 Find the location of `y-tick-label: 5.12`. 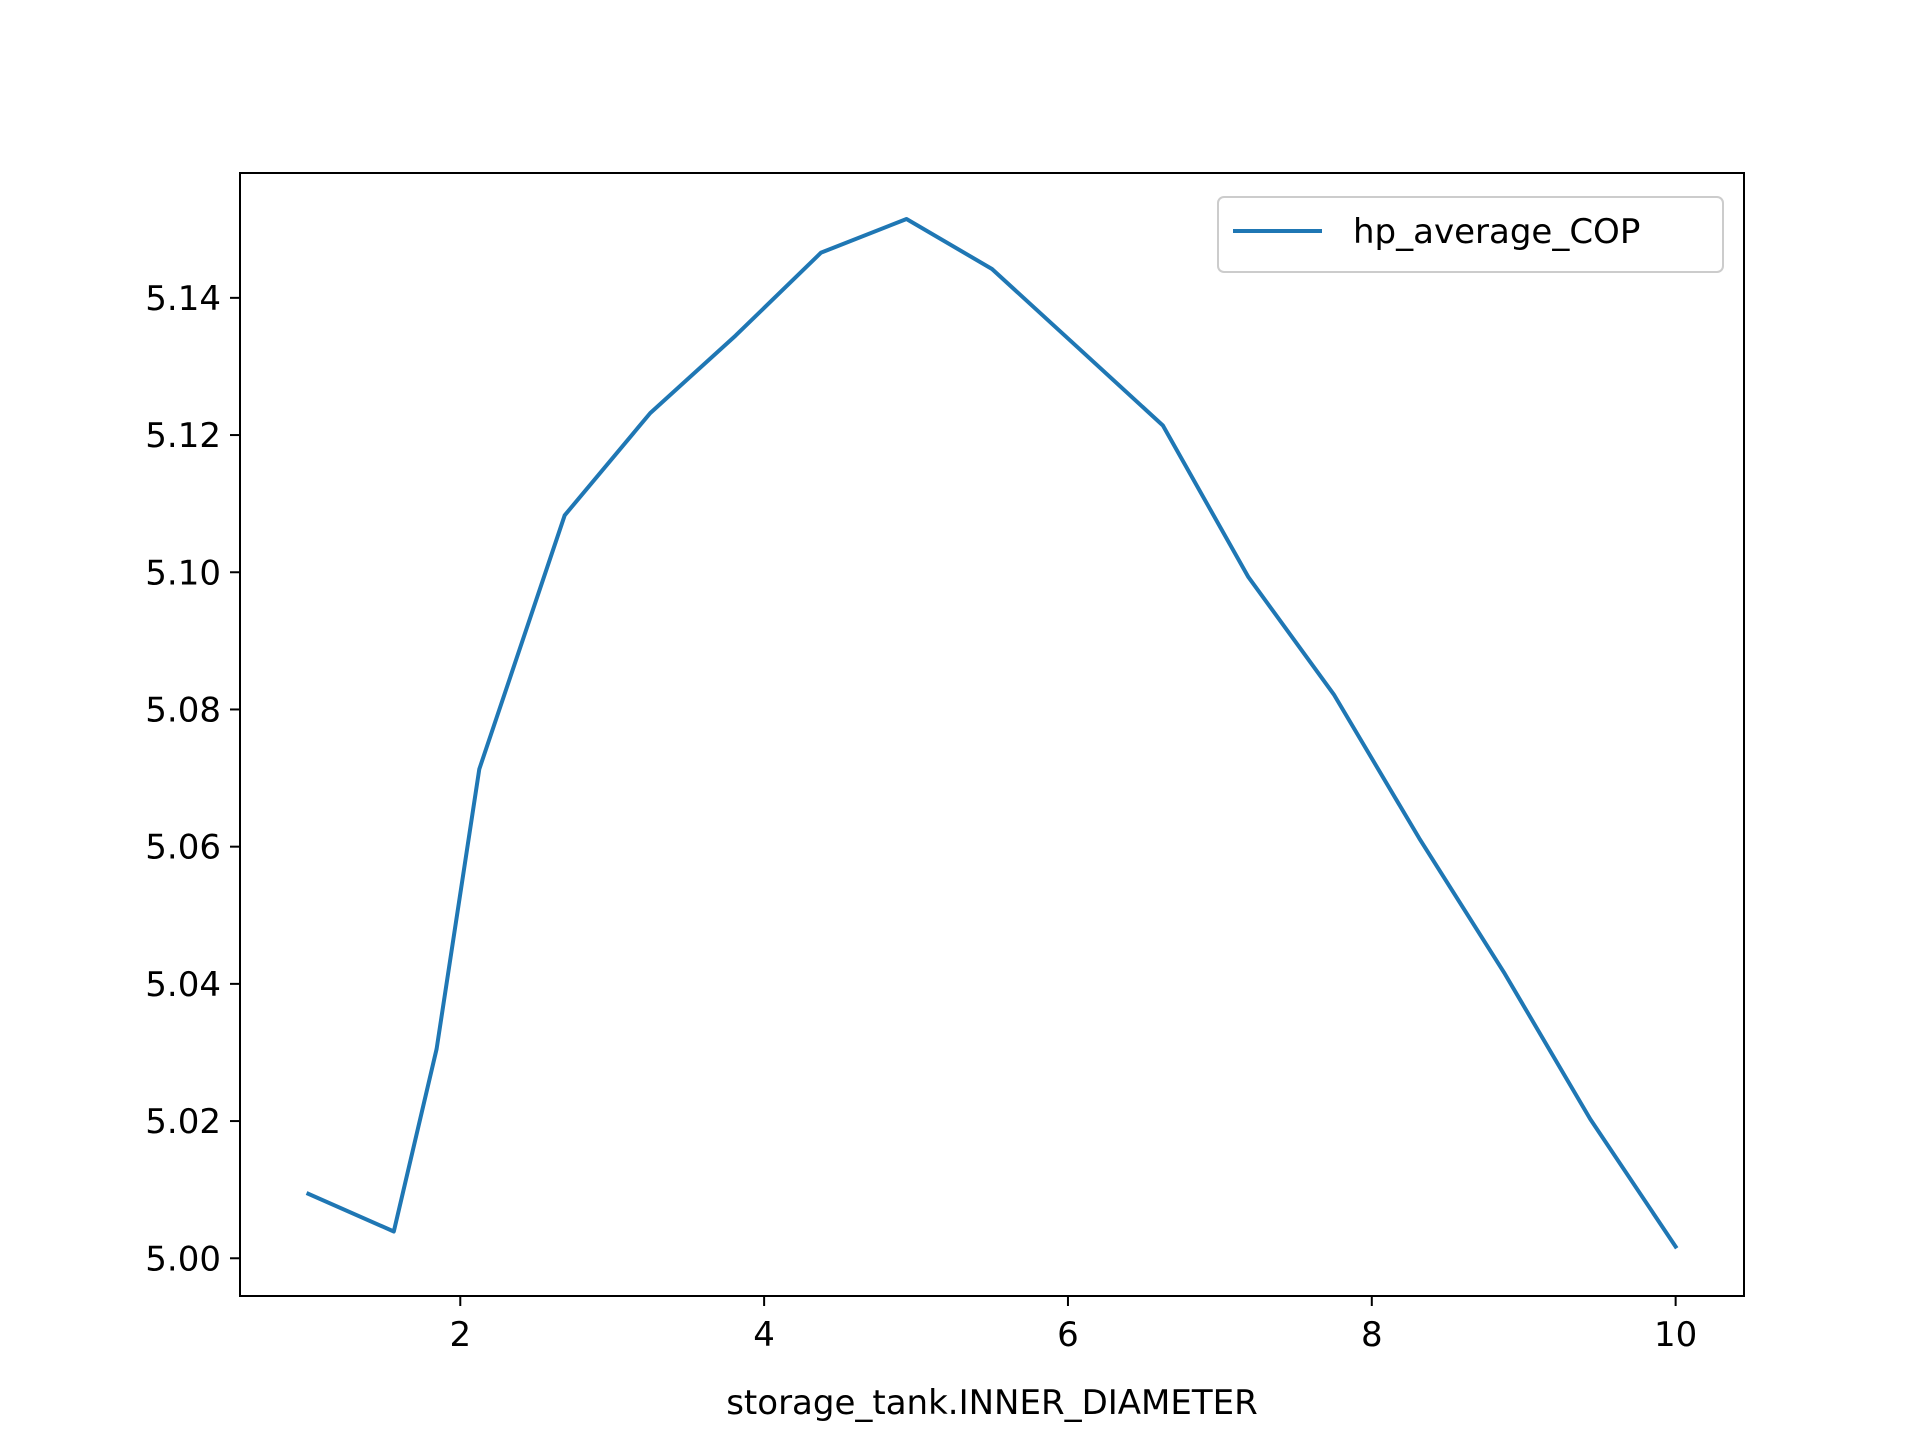

y-tick-label: 5.12 is located at coordinates (183, 436).